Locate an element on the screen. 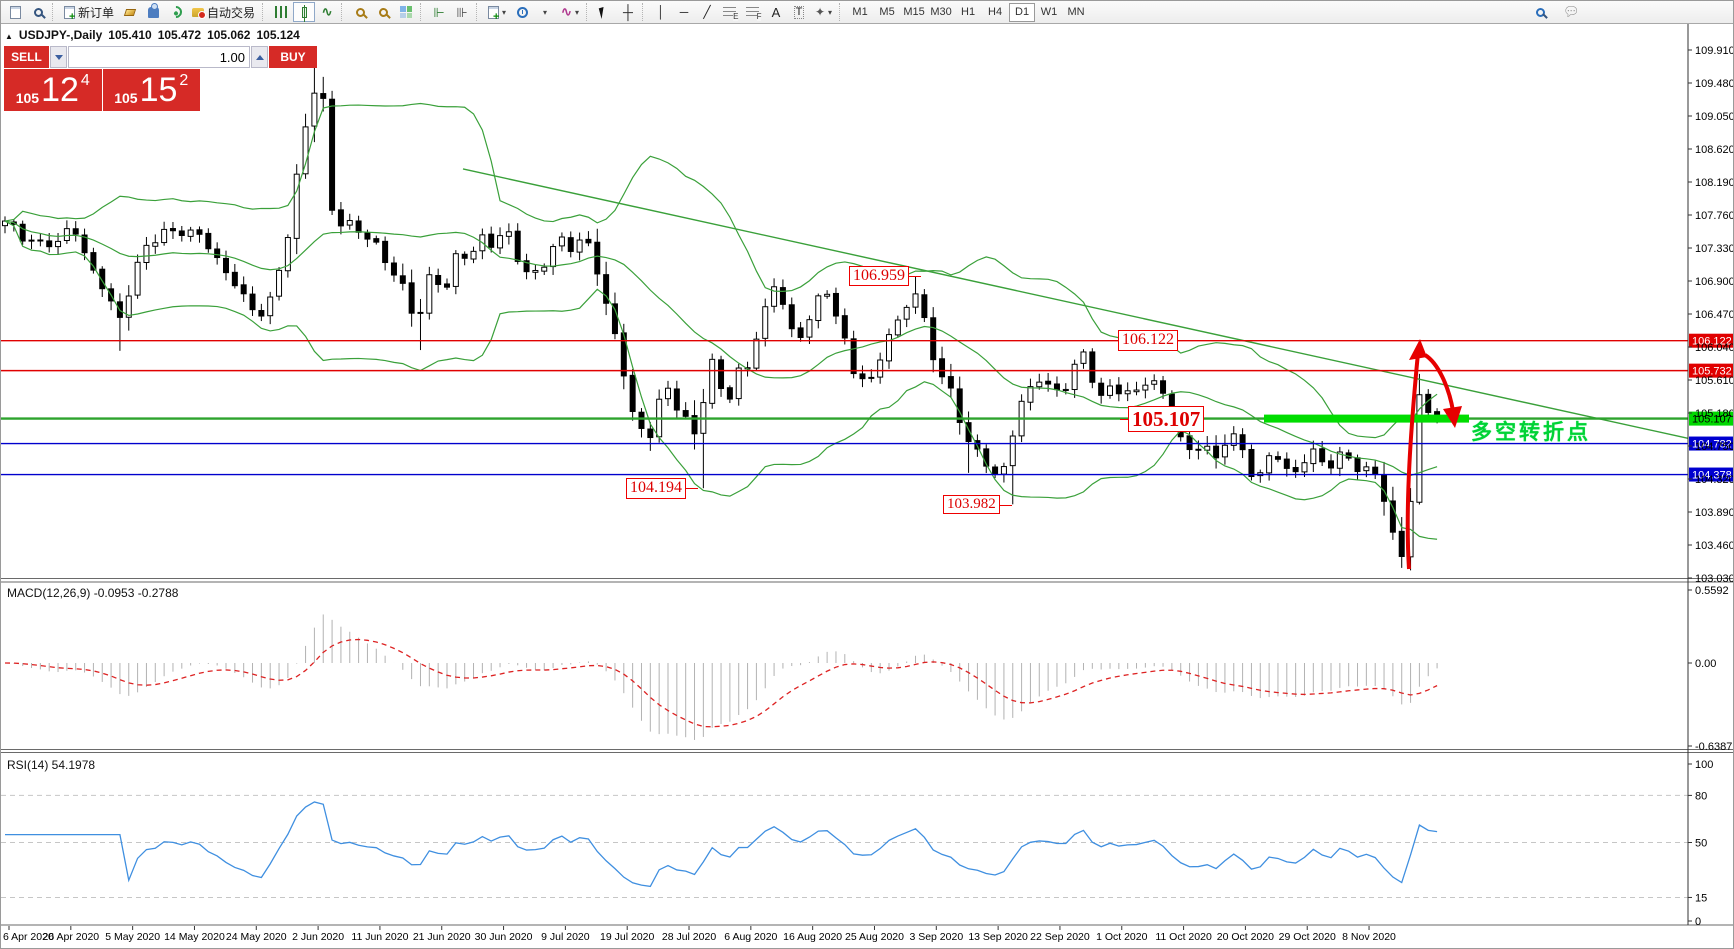 Image resolution: width=1734 pixels, height=949 pixels. magnifier-icon is located at coordinates (38, 12).